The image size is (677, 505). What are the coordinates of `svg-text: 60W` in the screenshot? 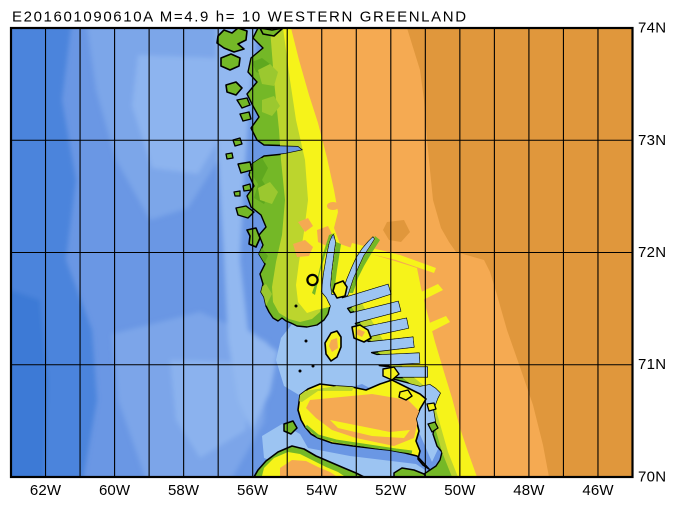 It's located at (115, 490).